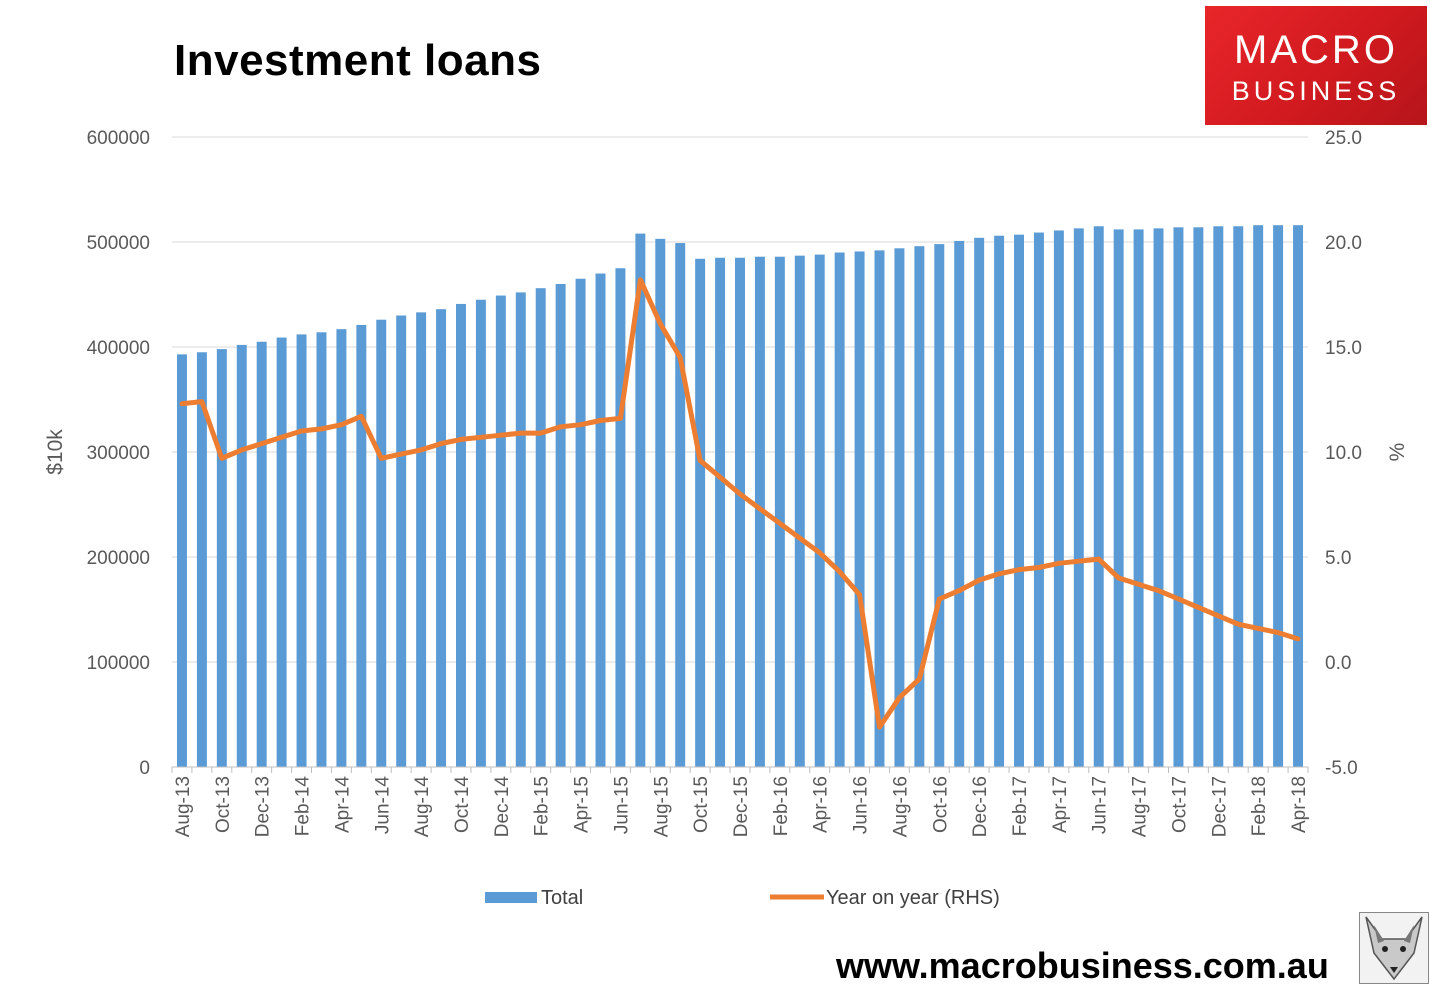  What do you see at coordinates (861, 805) in the screenshot?
I see `x-tick-label: Jun-16` at bounding box center [861, 805].